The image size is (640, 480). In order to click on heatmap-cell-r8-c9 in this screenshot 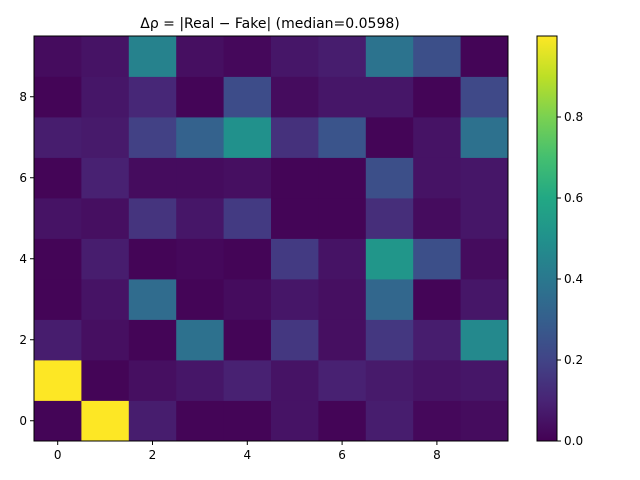, I will do `click(484, 97)`.